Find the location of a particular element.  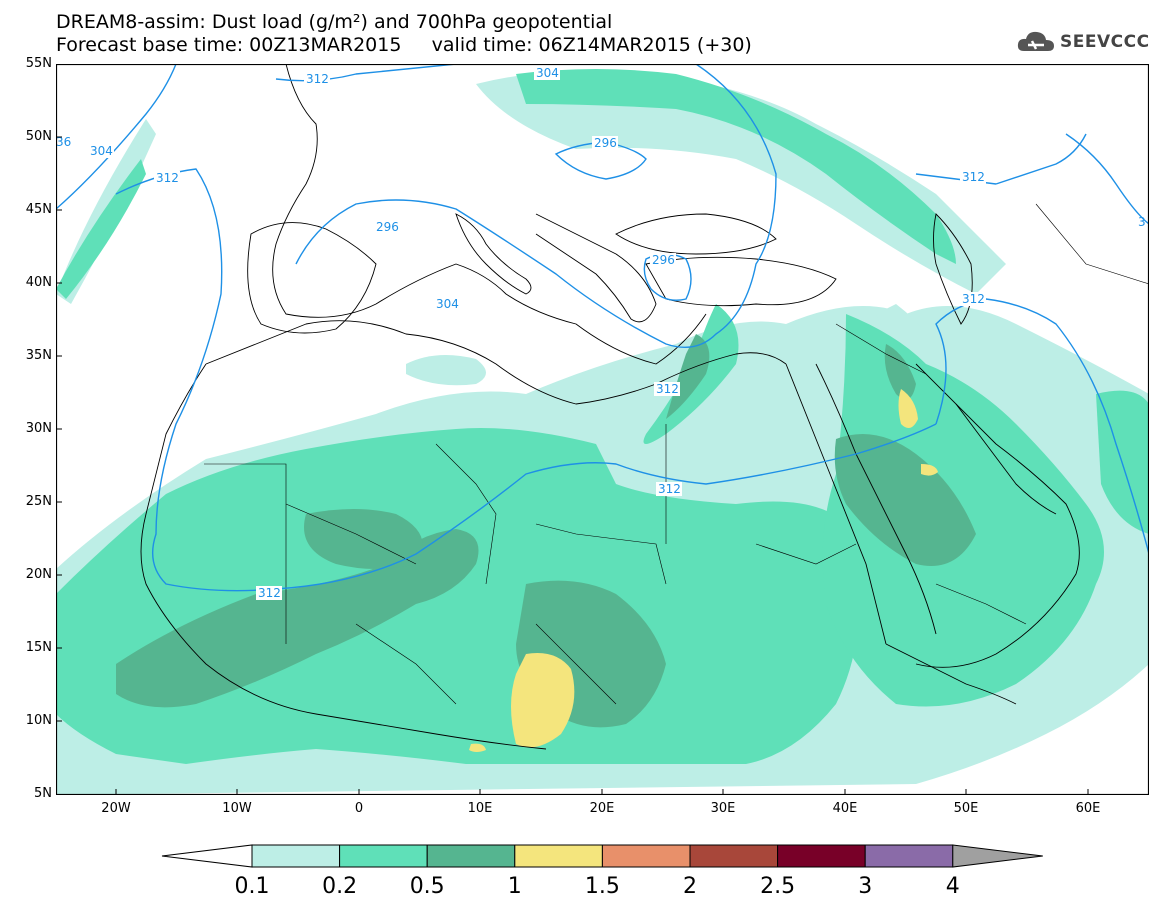

lat-label: 50N is located at coordinates (38, 136).